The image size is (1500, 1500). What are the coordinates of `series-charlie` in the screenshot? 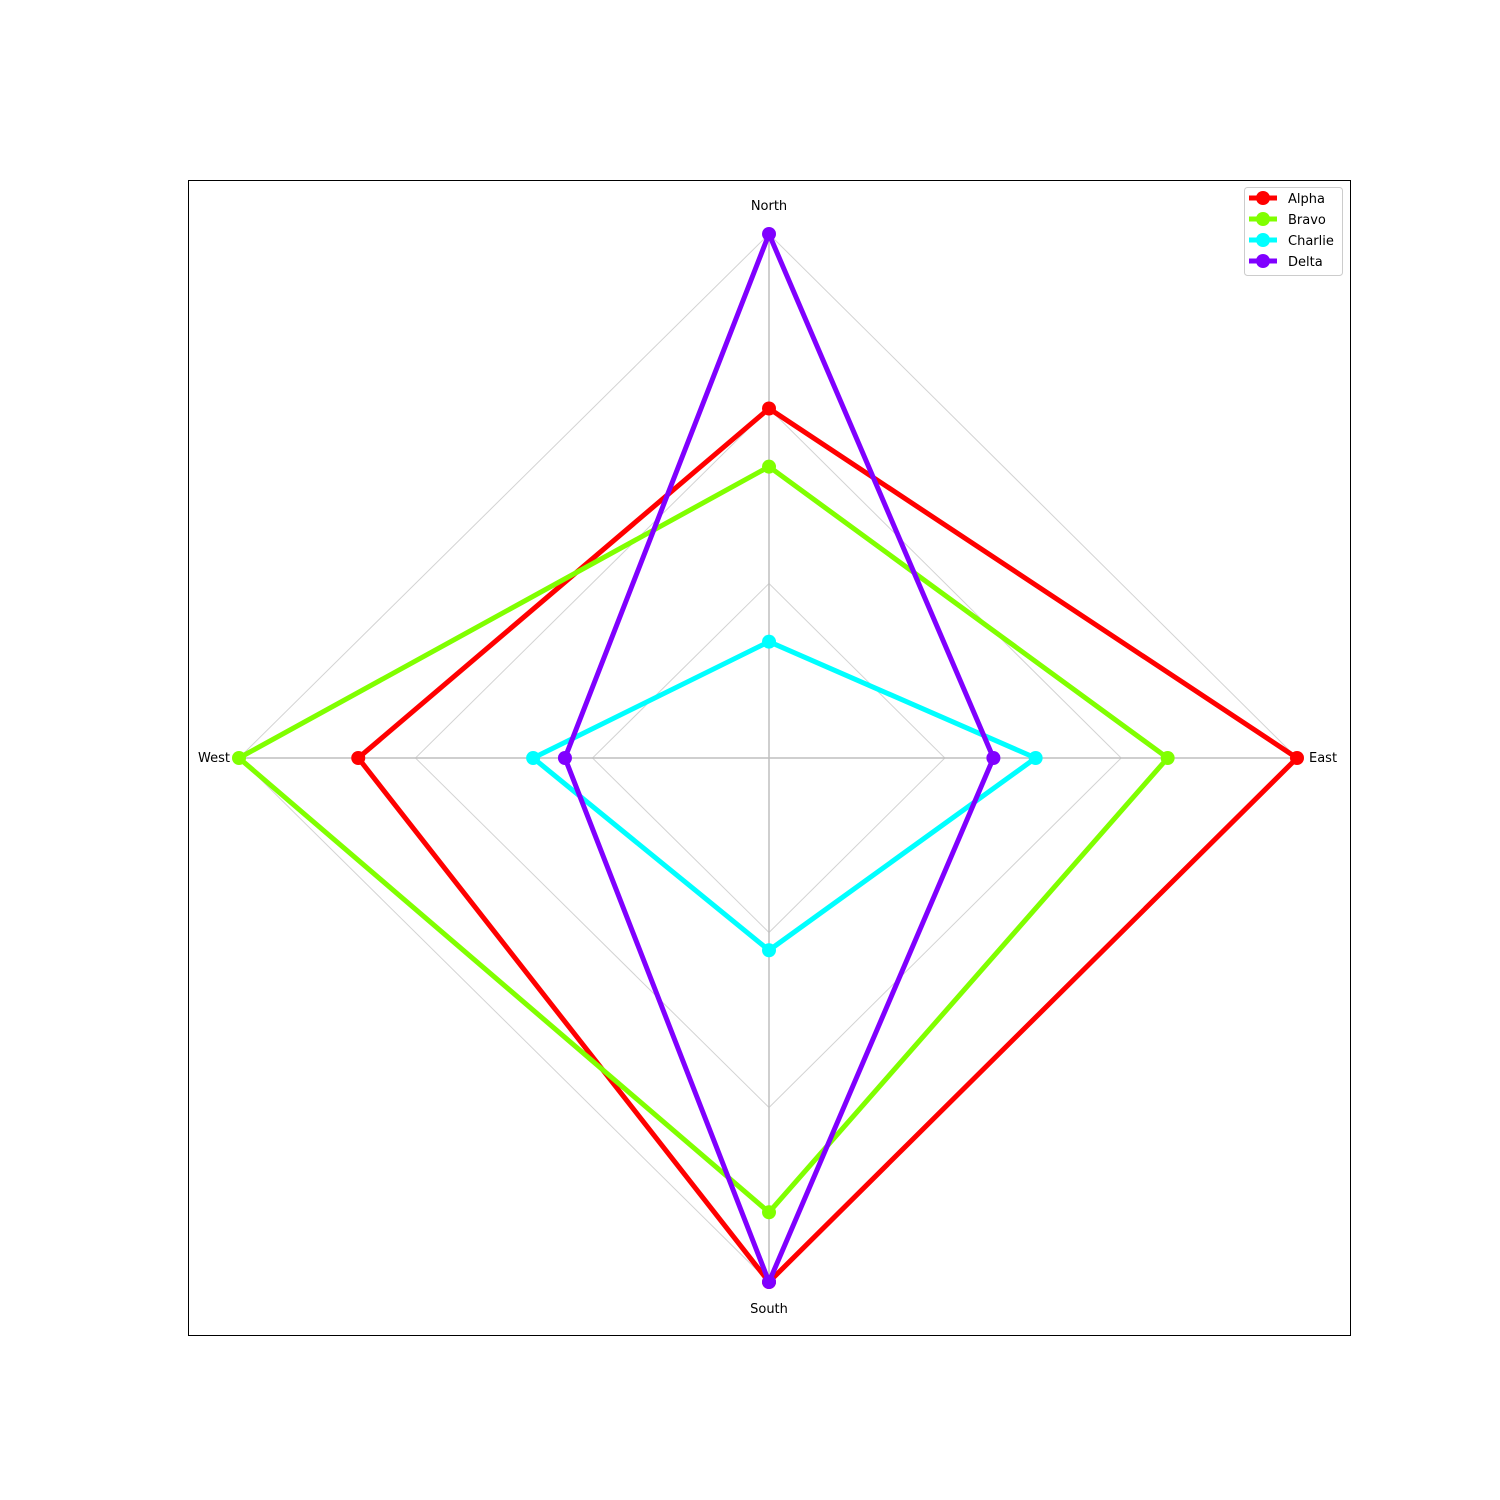 It's located at (784, 796).